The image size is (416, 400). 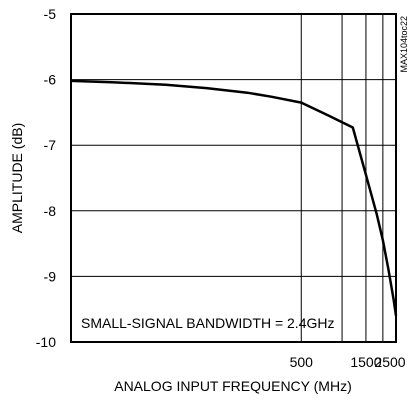 What do you see at coordinates (50, 211) in the screenshot?
I see `y-tick-label-3: -8` at bounding box center [50, 211].